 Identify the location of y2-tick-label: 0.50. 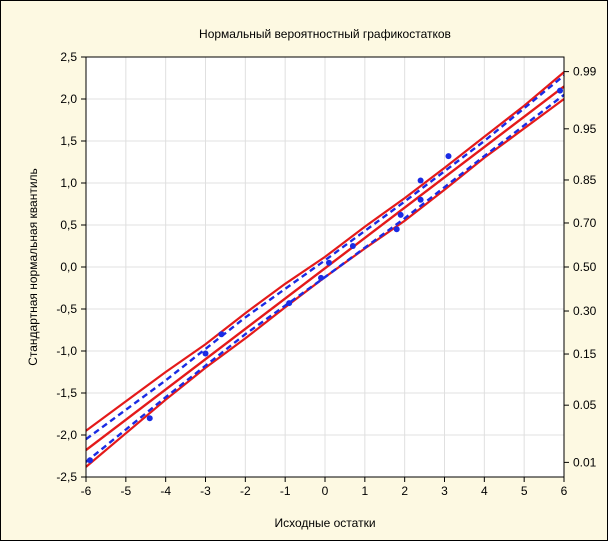
(585, 267).